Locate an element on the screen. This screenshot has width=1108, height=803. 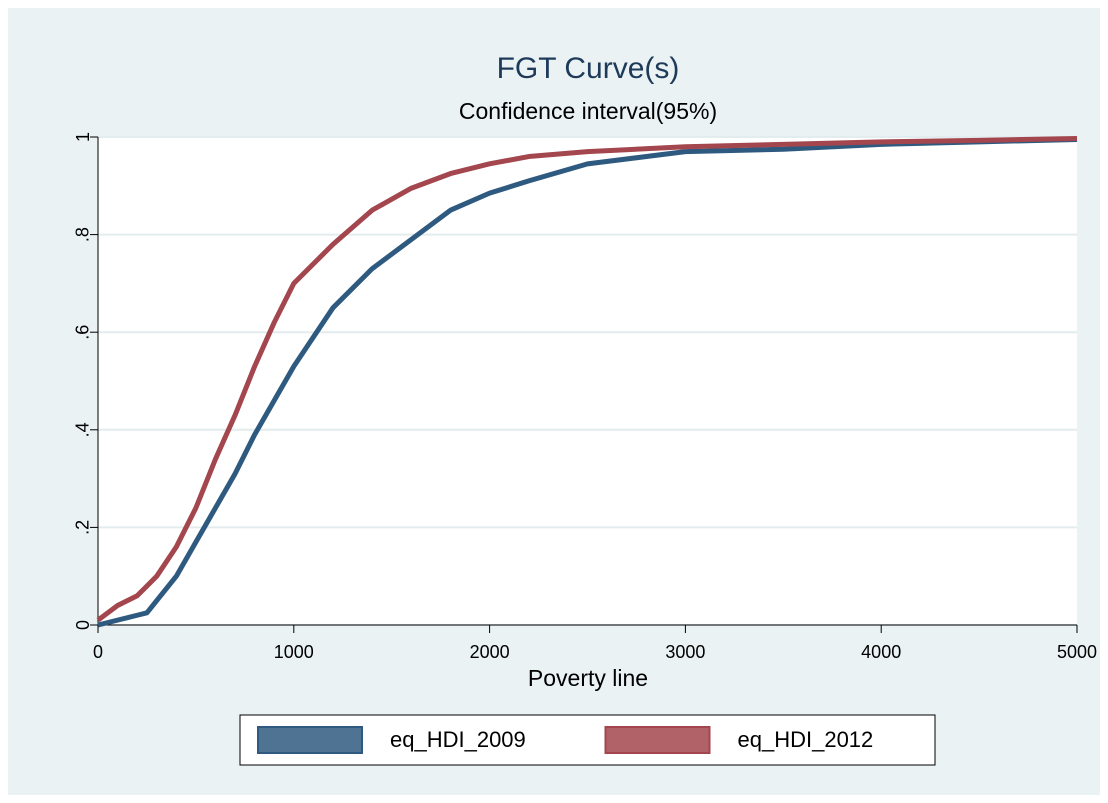
x-tick-label: 2000 is located at coordinates (490, 652).